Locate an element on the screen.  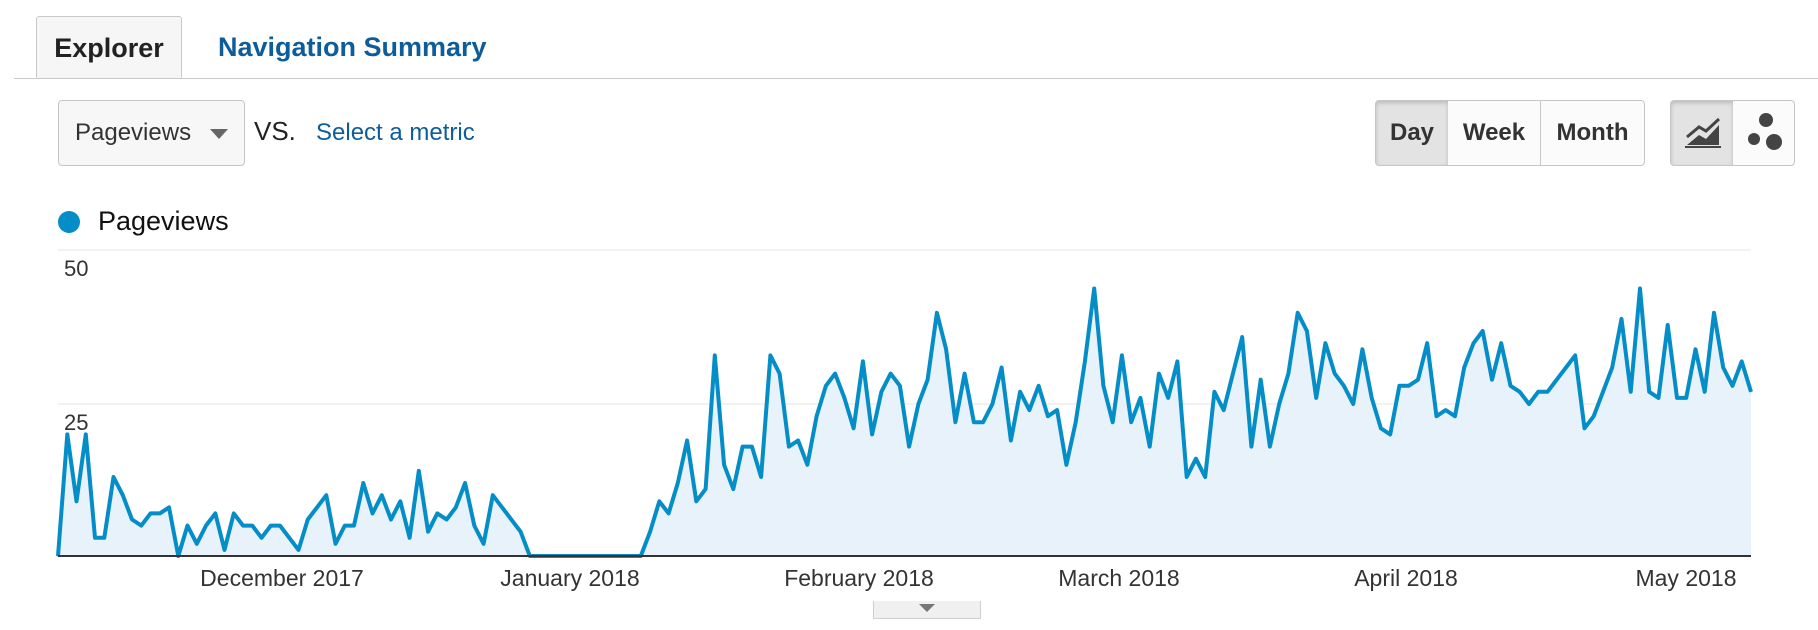
primary-metric-label: Pageviews is located at coordinates (133, 132).